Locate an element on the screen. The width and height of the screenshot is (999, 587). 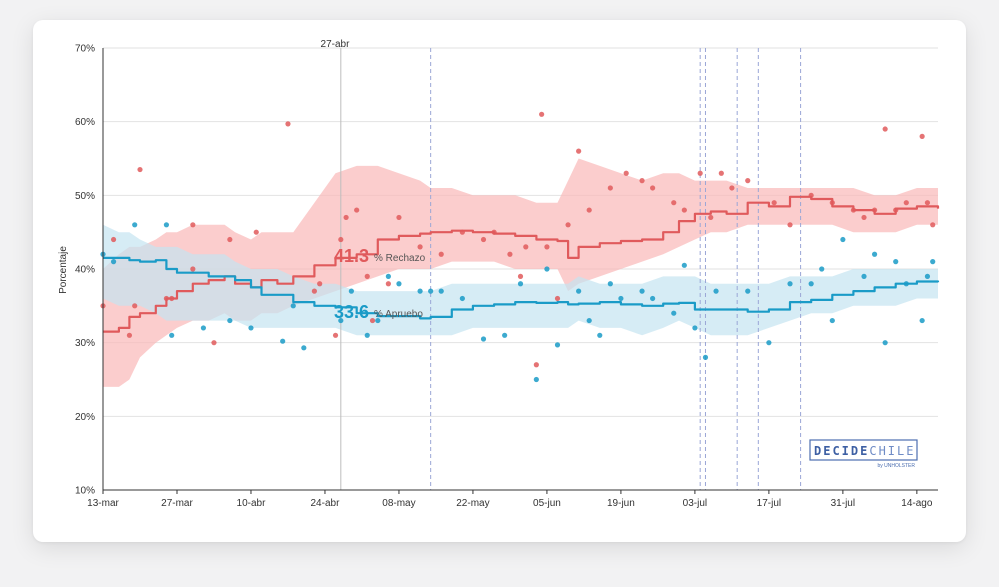
apruebo-annotation: 33.6 % Apruebo is located at coordinates (378, 312).